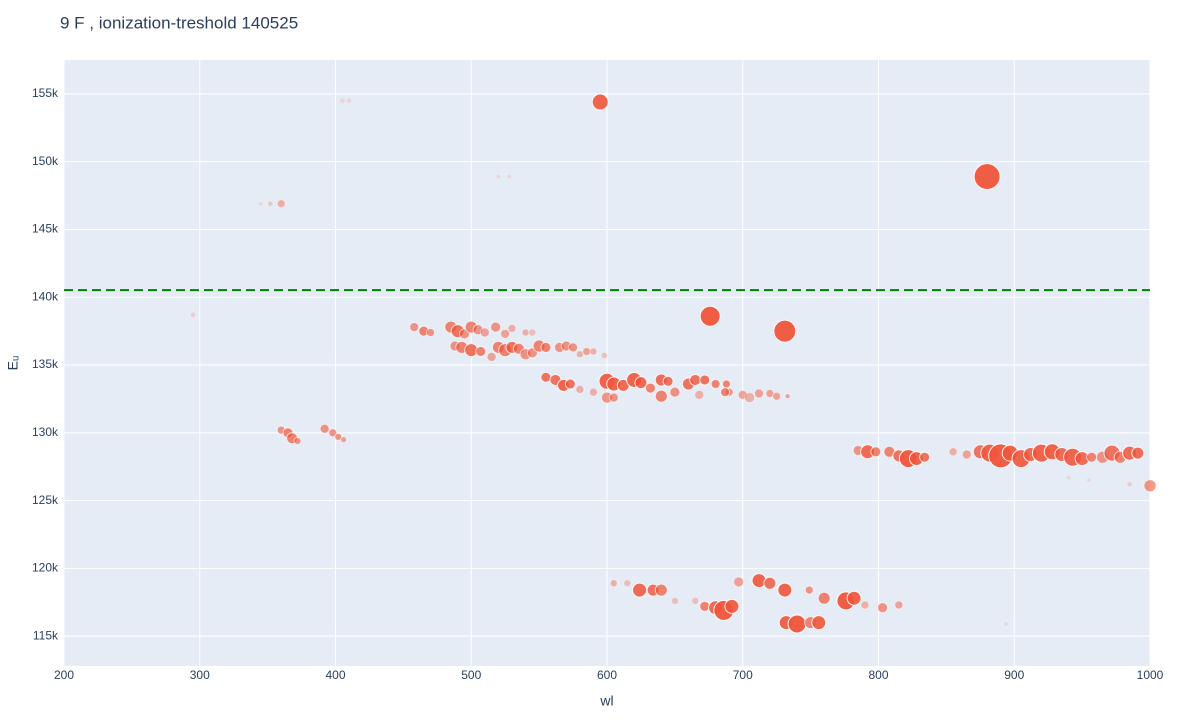 This screenshot has width=1200, height=725. Describe the element at coordinates (46, 635) in the screenshot. I see `y-tick-label: 115k` at that location.